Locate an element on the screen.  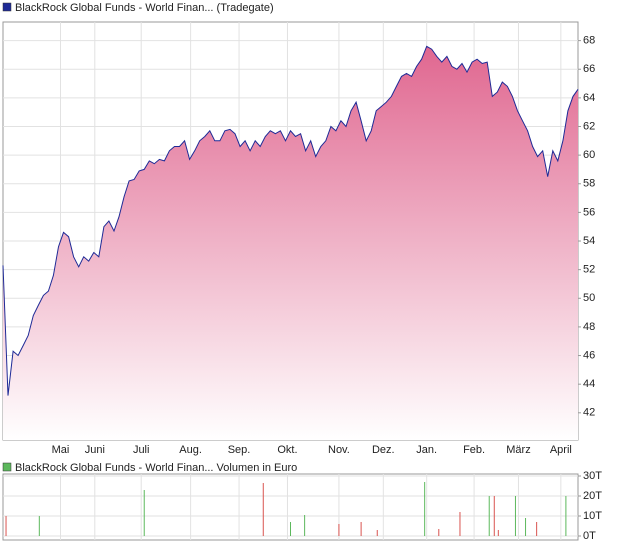
y-tick-label: 52 is located at coordinates (589, 270).